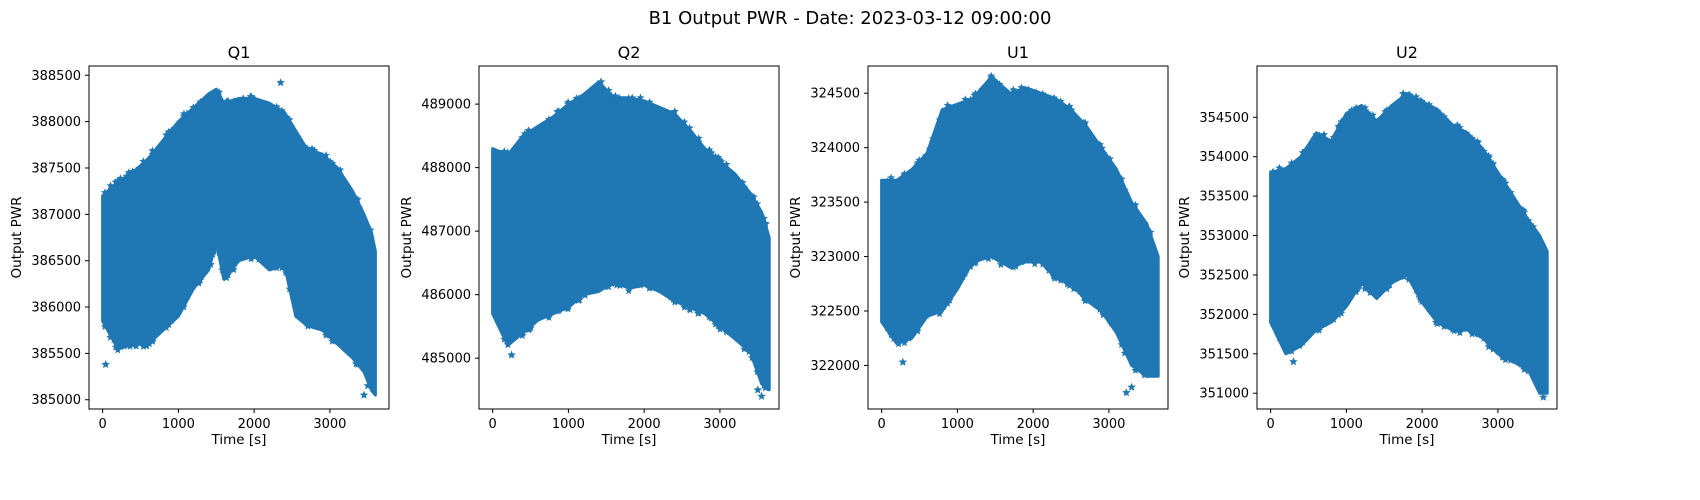 The width and height of the screenshot is (1700, 500). What do you see at coordinates (329, 424) in the screenshot?
I see `x-tick-label: 3000` at bounding box center [329, 424].